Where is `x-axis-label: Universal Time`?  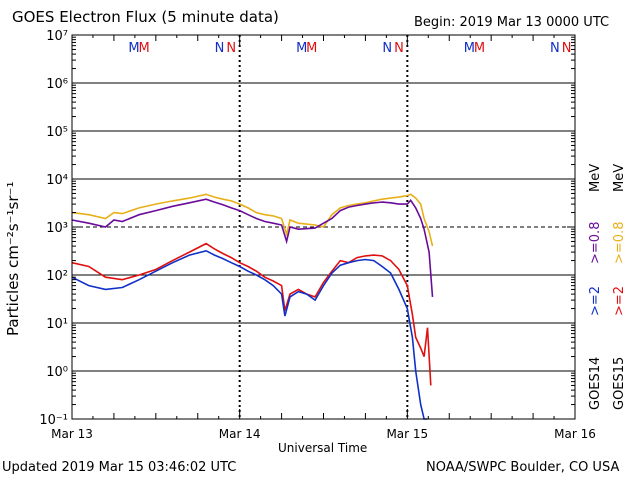
x-axis-label: Universal Time is located at coordinates (323, 448).